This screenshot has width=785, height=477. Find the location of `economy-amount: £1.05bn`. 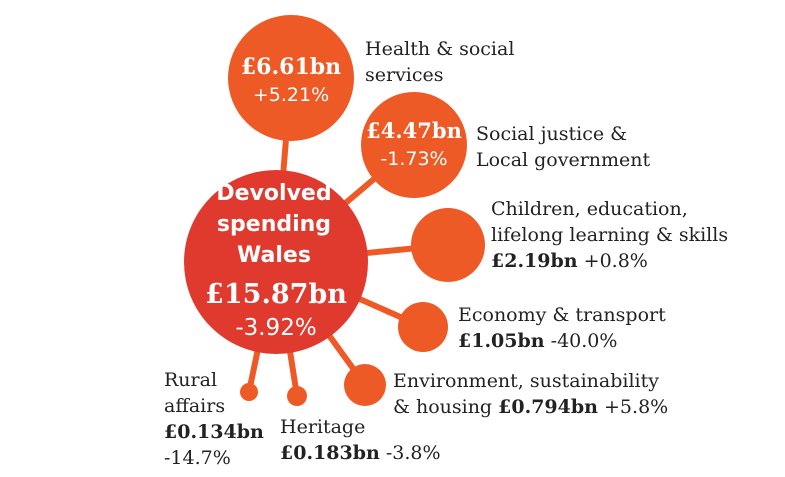

economy-amount: £1.05bn is located at coordinates (501, 341).